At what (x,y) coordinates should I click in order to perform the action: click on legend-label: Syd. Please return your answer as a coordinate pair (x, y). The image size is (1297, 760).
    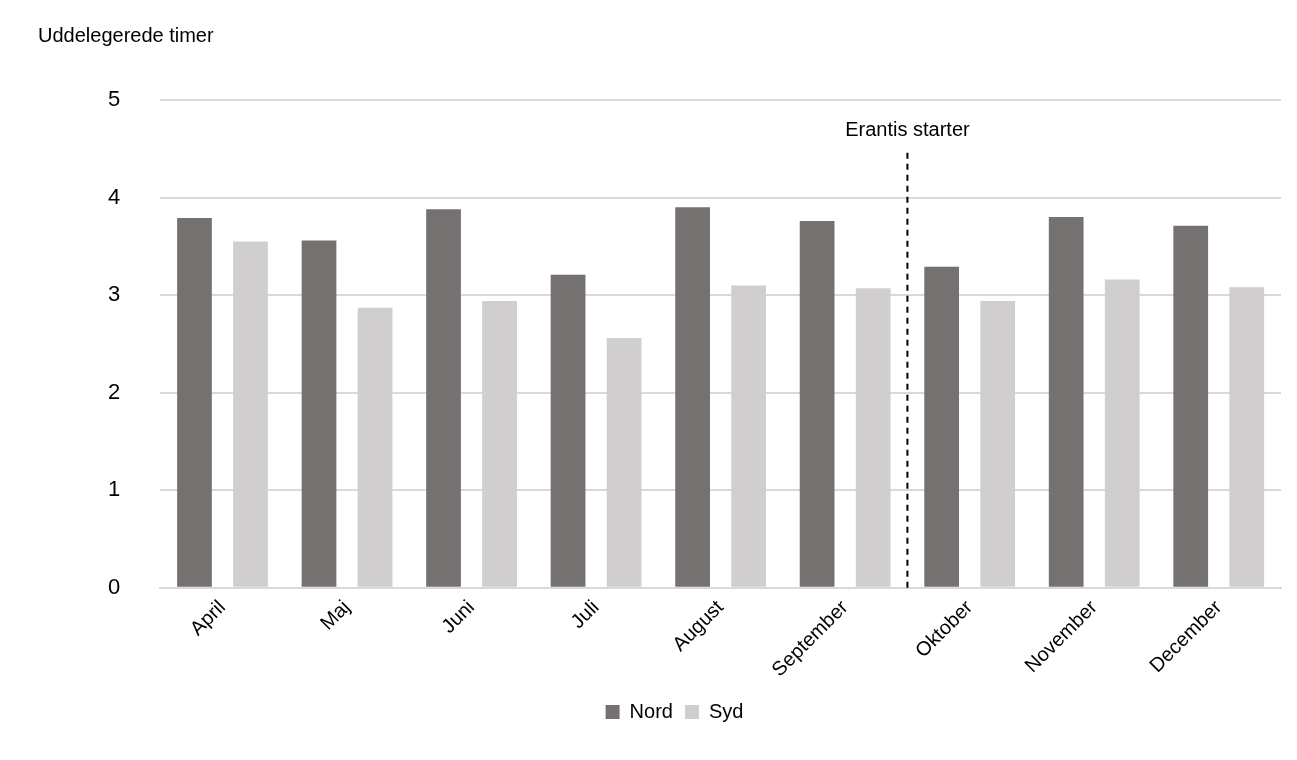
    Looking at the image, I should click on (726, 710).